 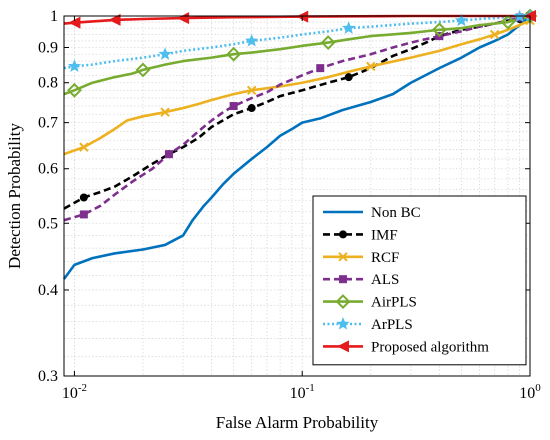 What do you see at coordinates (48, 169) in the screenshot?
I see `y-tick-label: 0.6` at bounding box center [48, 169].